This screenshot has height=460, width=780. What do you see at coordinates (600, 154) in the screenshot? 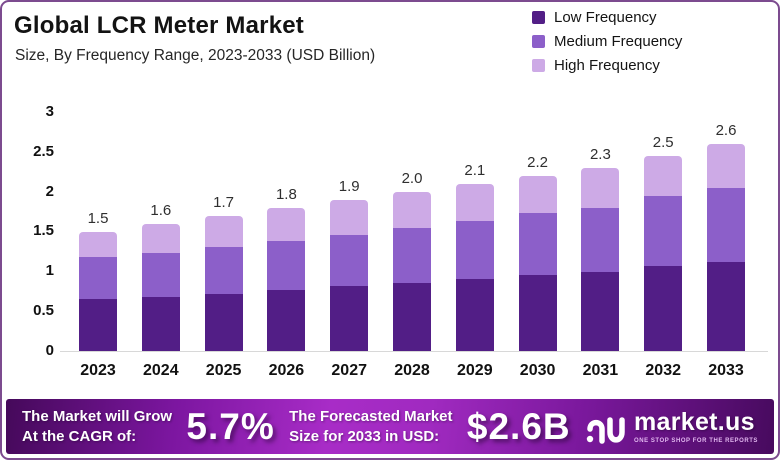
I see `bar-total-label: 2.3` at bounding box center [600, 154].